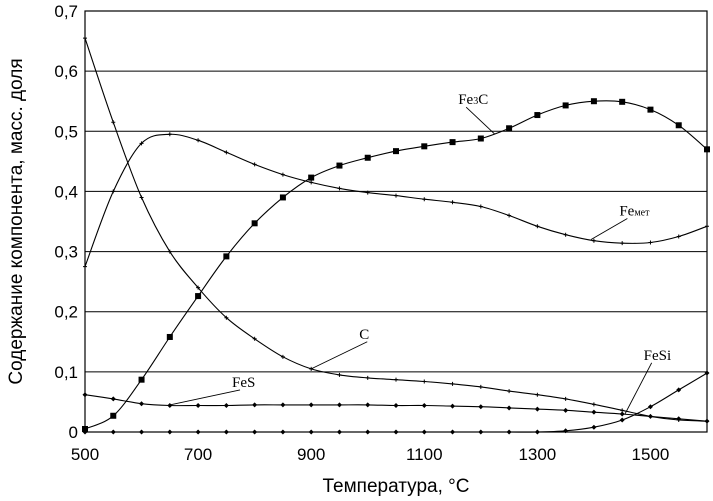 Image resolution: width=713 pixels, height=501 pixels. I want to click on y-axis-title: Содержание компонента, масс. доля, so click(16, 221).